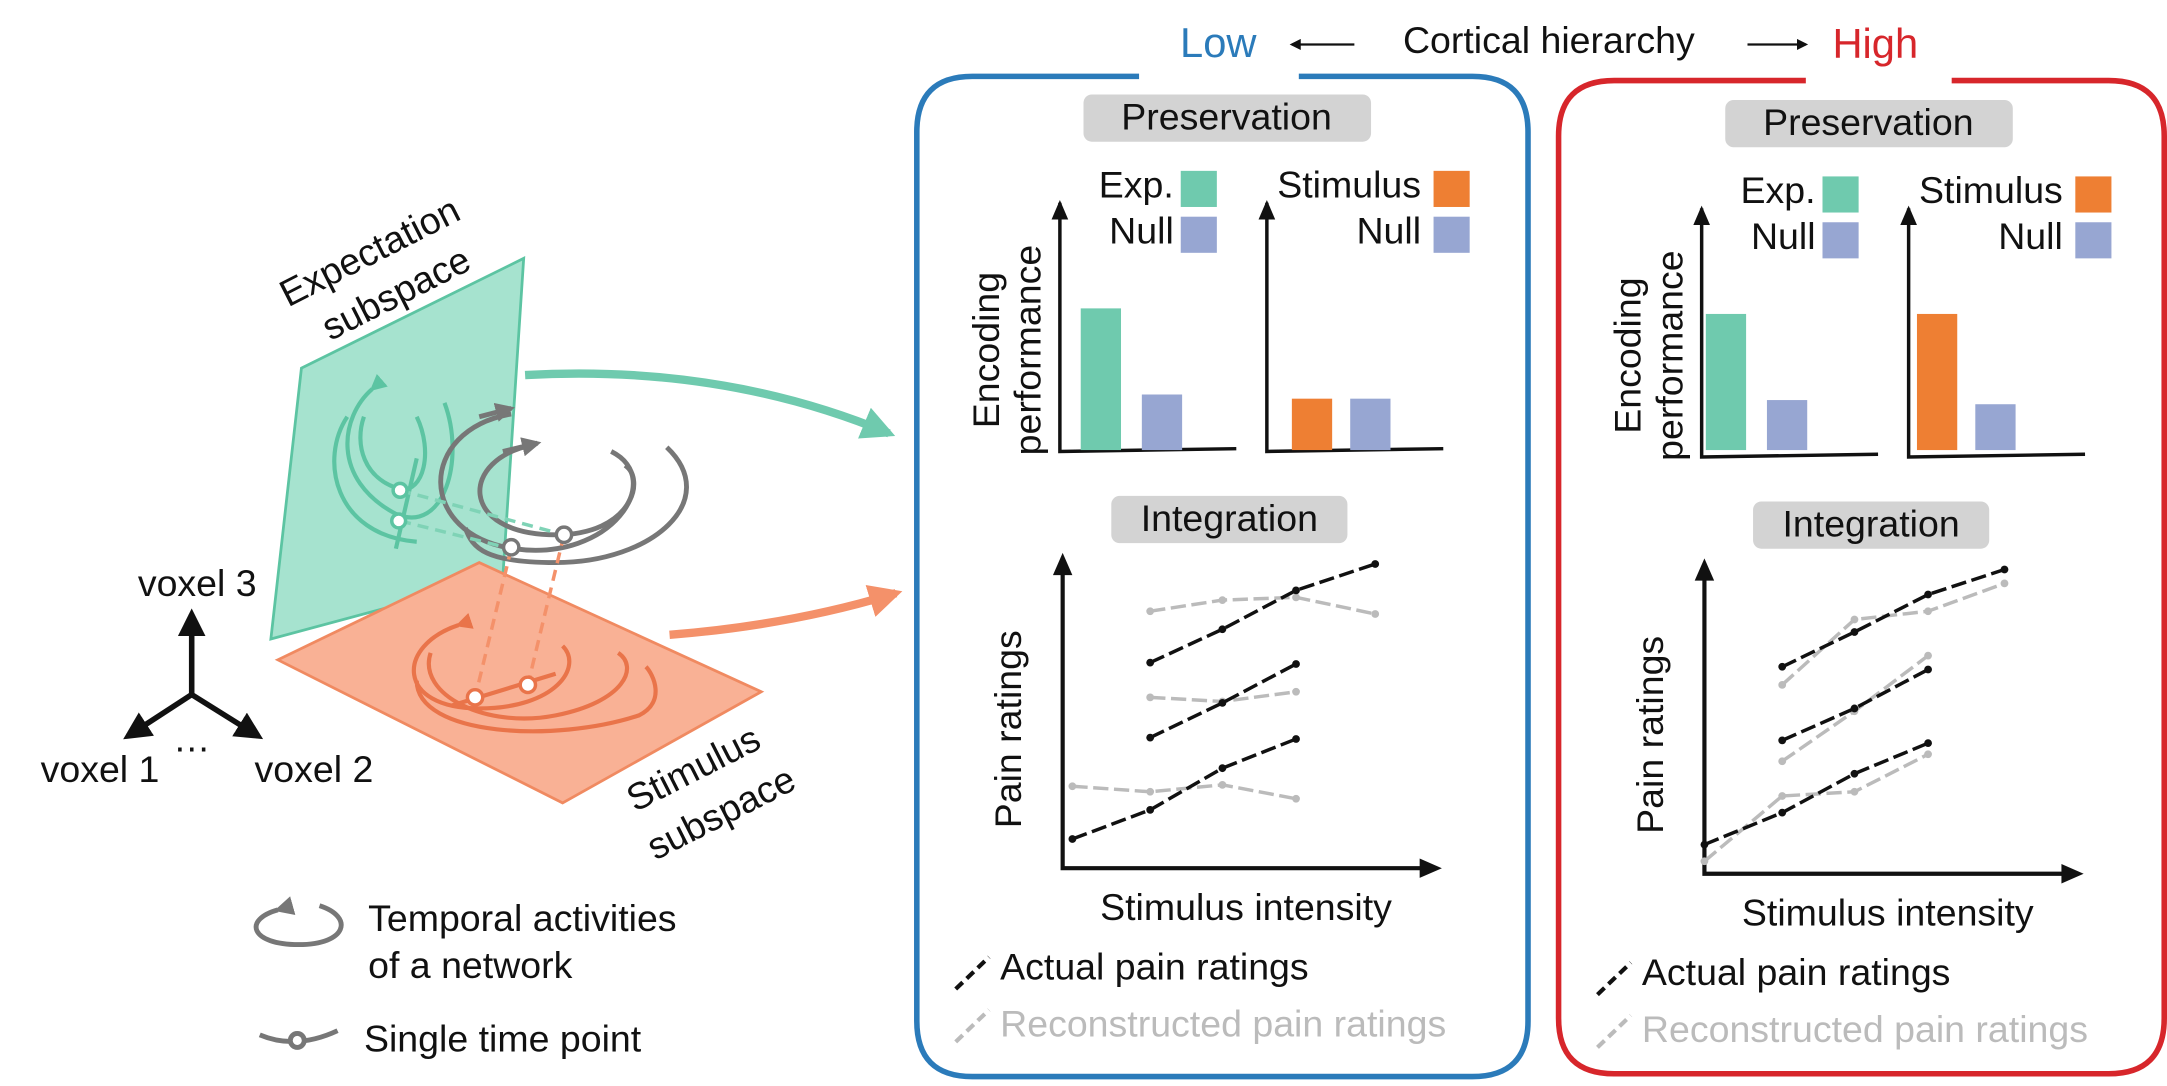 The width and height of the screenshot is (2167, 1086). I want to click on legend-icons, so click(298, 973).